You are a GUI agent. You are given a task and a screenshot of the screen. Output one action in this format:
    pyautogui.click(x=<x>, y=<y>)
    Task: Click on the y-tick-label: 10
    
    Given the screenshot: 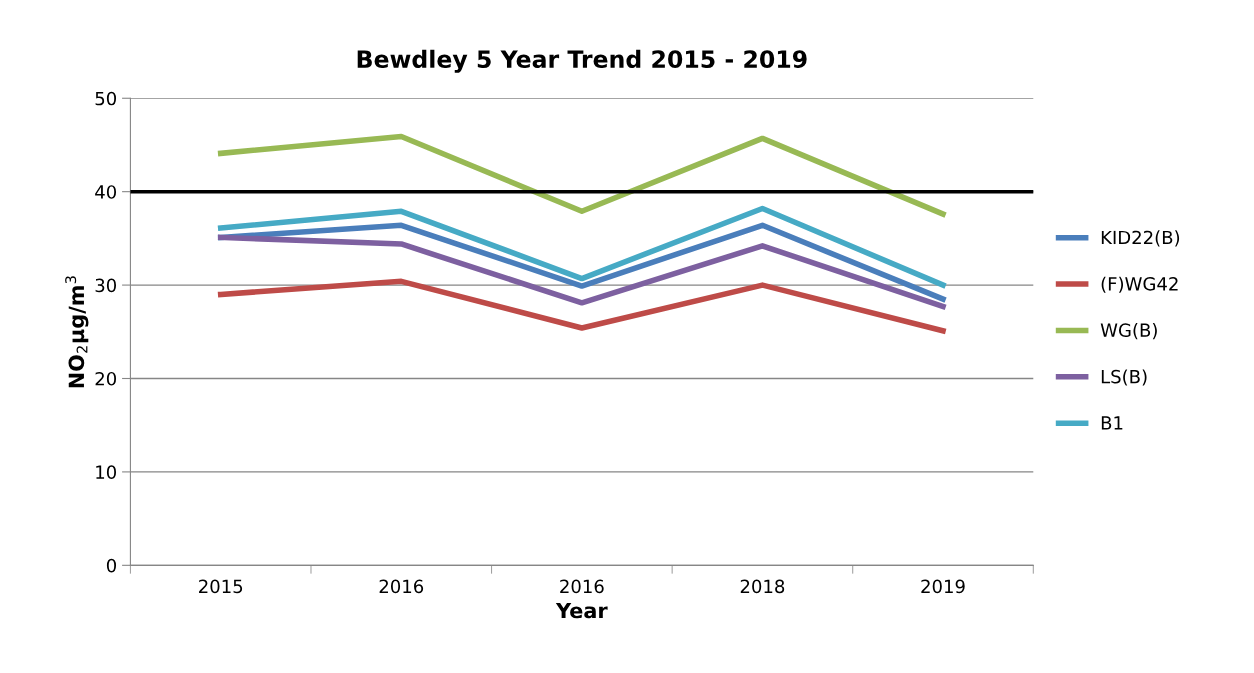 What is the action you would take?
    pyautogui.click(x=106, y=472)
    